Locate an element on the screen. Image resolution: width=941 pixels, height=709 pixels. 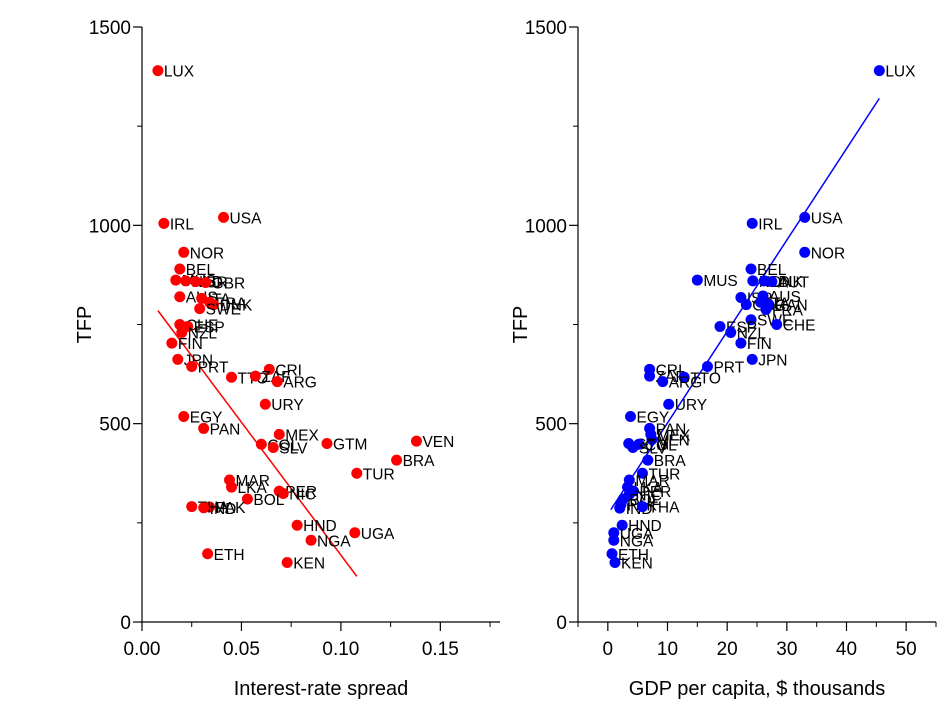
x-axis-title: Interest-rate spread is located at coordinates (321, 689).